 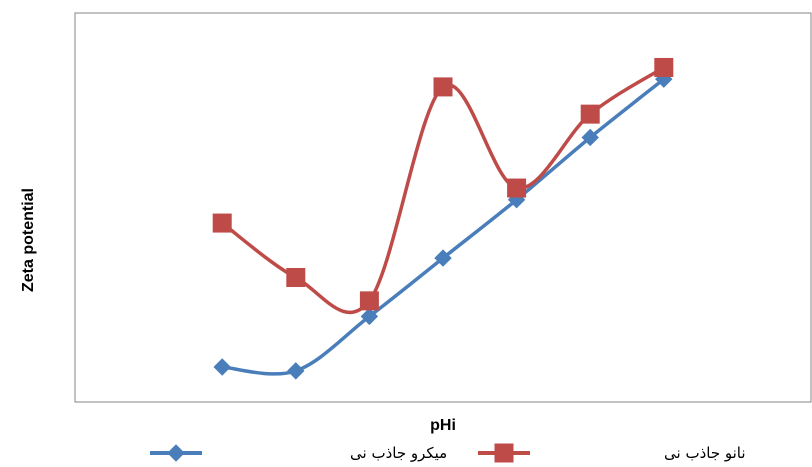 I want to click on legend-label-1: میکرو جاذب نی, so click(x=398, y=453).